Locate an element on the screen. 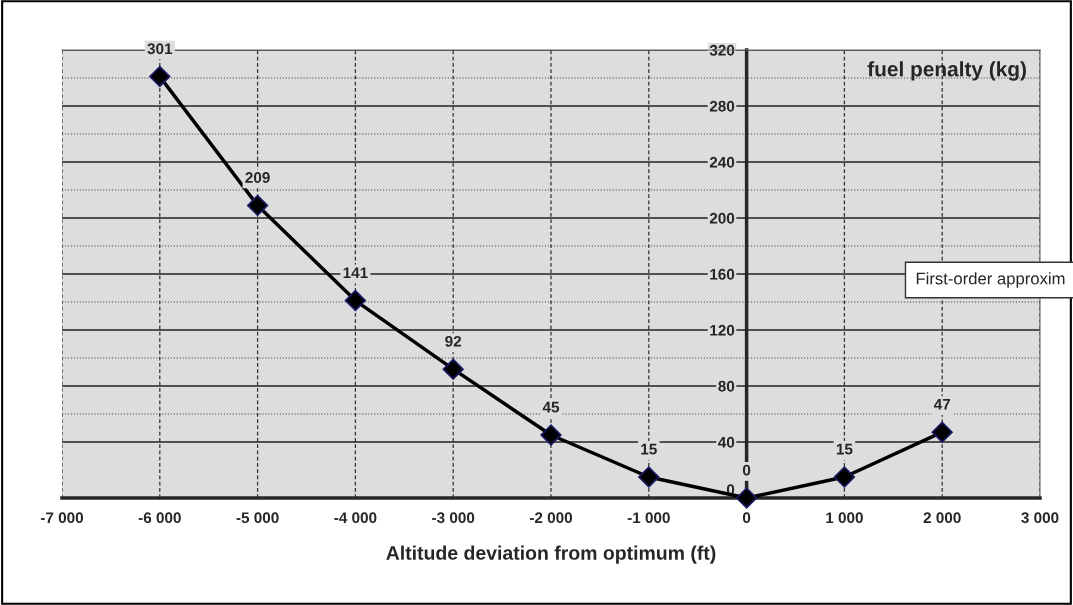 The image size is (1073, 605). y-axis-title: fuel penalty (kg) is located at coordinates (946, 71).